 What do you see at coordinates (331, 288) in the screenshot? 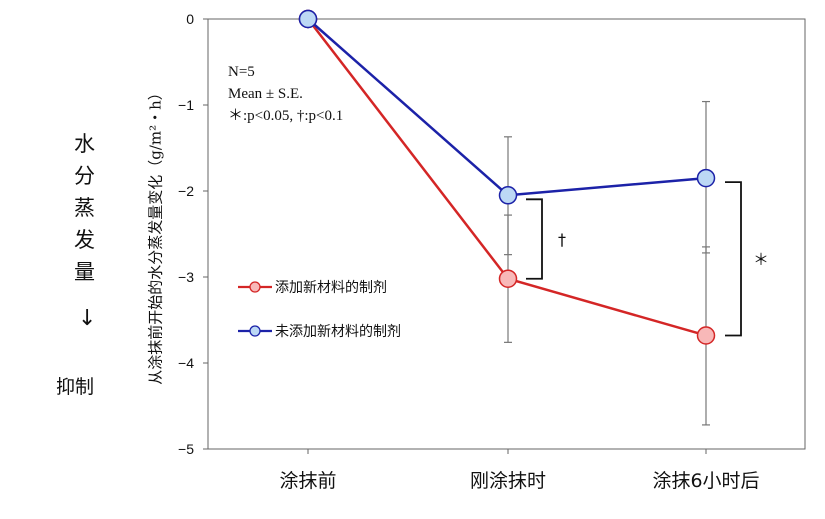
I see `legend-label-1: 添加新材料的制剂` at bounding box center [331, 288].